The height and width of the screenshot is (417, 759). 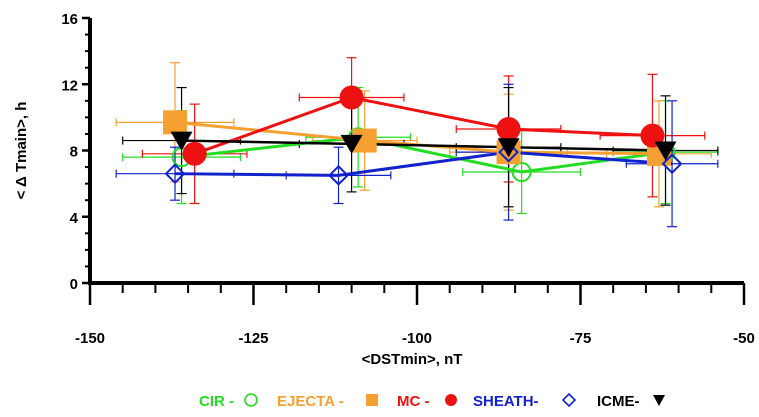 What do you see at coordinates (74, 284) in the screenshot?
I see `y-tick-label: 0` at bounding box center [74, 284].